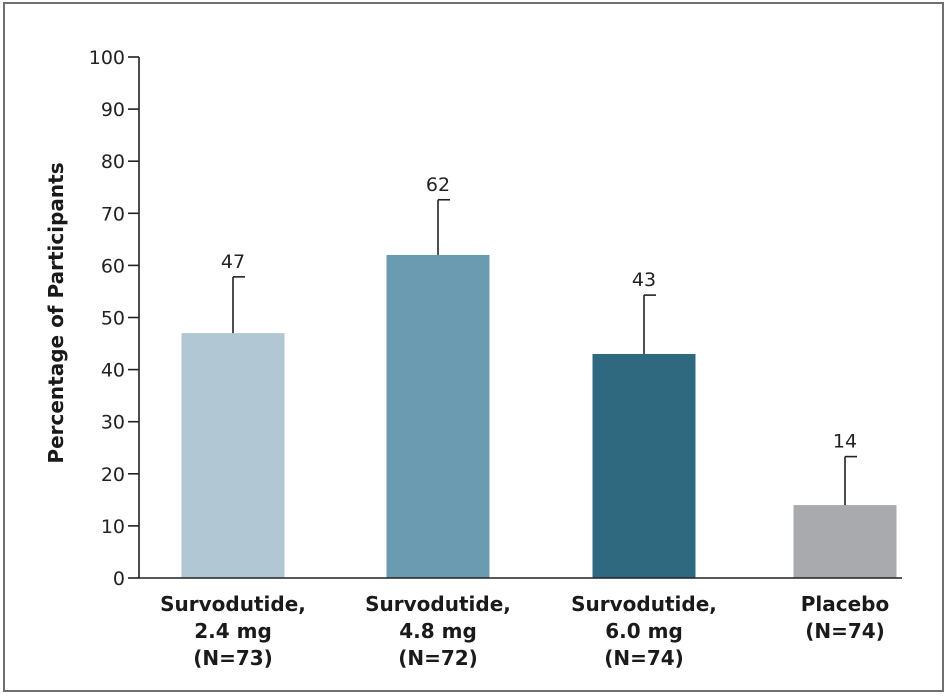 The height and width of the screenshot is (697, 949). I want to click on category-label-2: Survodutide, 4.8 mg (N=72), so click(438, 631).